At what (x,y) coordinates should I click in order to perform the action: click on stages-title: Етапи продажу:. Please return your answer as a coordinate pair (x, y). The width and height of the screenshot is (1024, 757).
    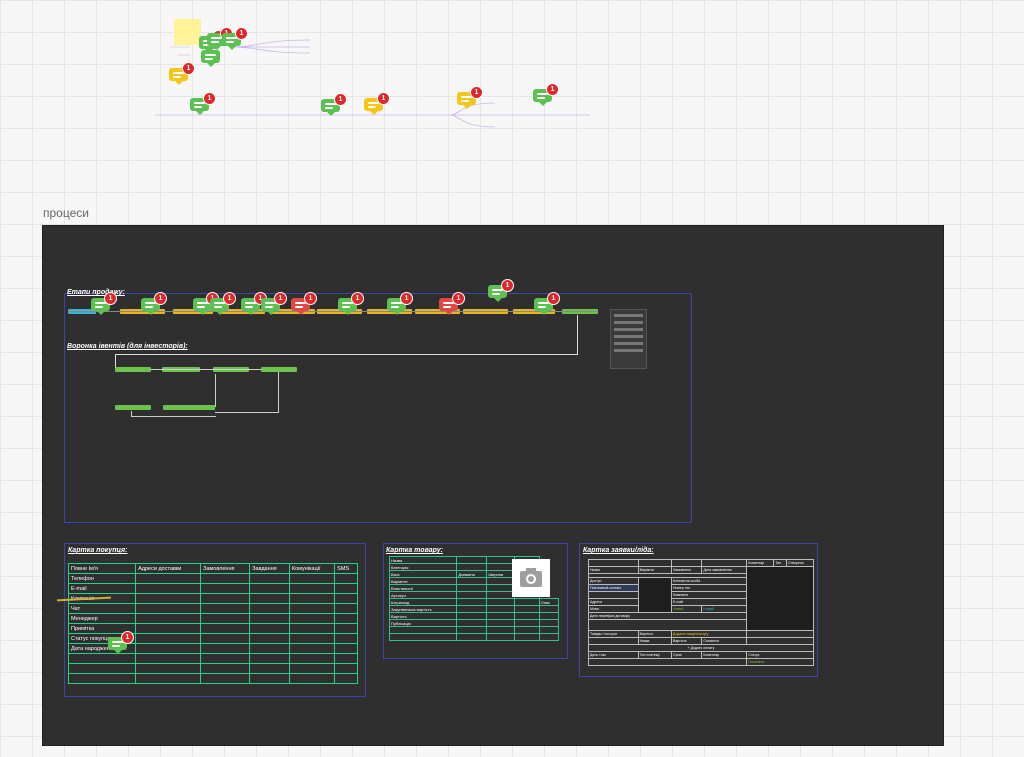
    Looking at the image, I should click on (96, 292).